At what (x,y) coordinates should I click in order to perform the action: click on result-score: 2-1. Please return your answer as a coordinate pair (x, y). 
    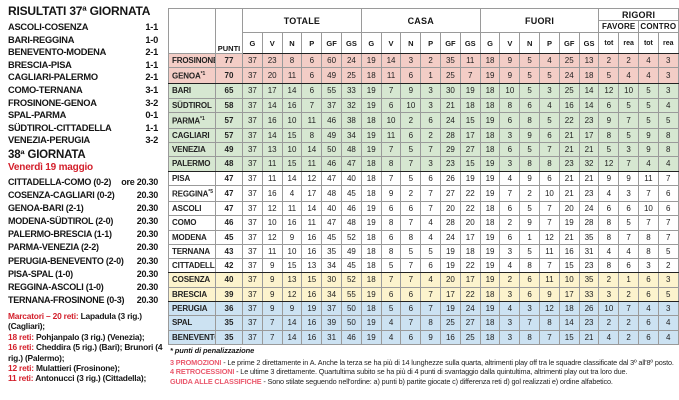
    Looking at the image, I should click on (151, 52).